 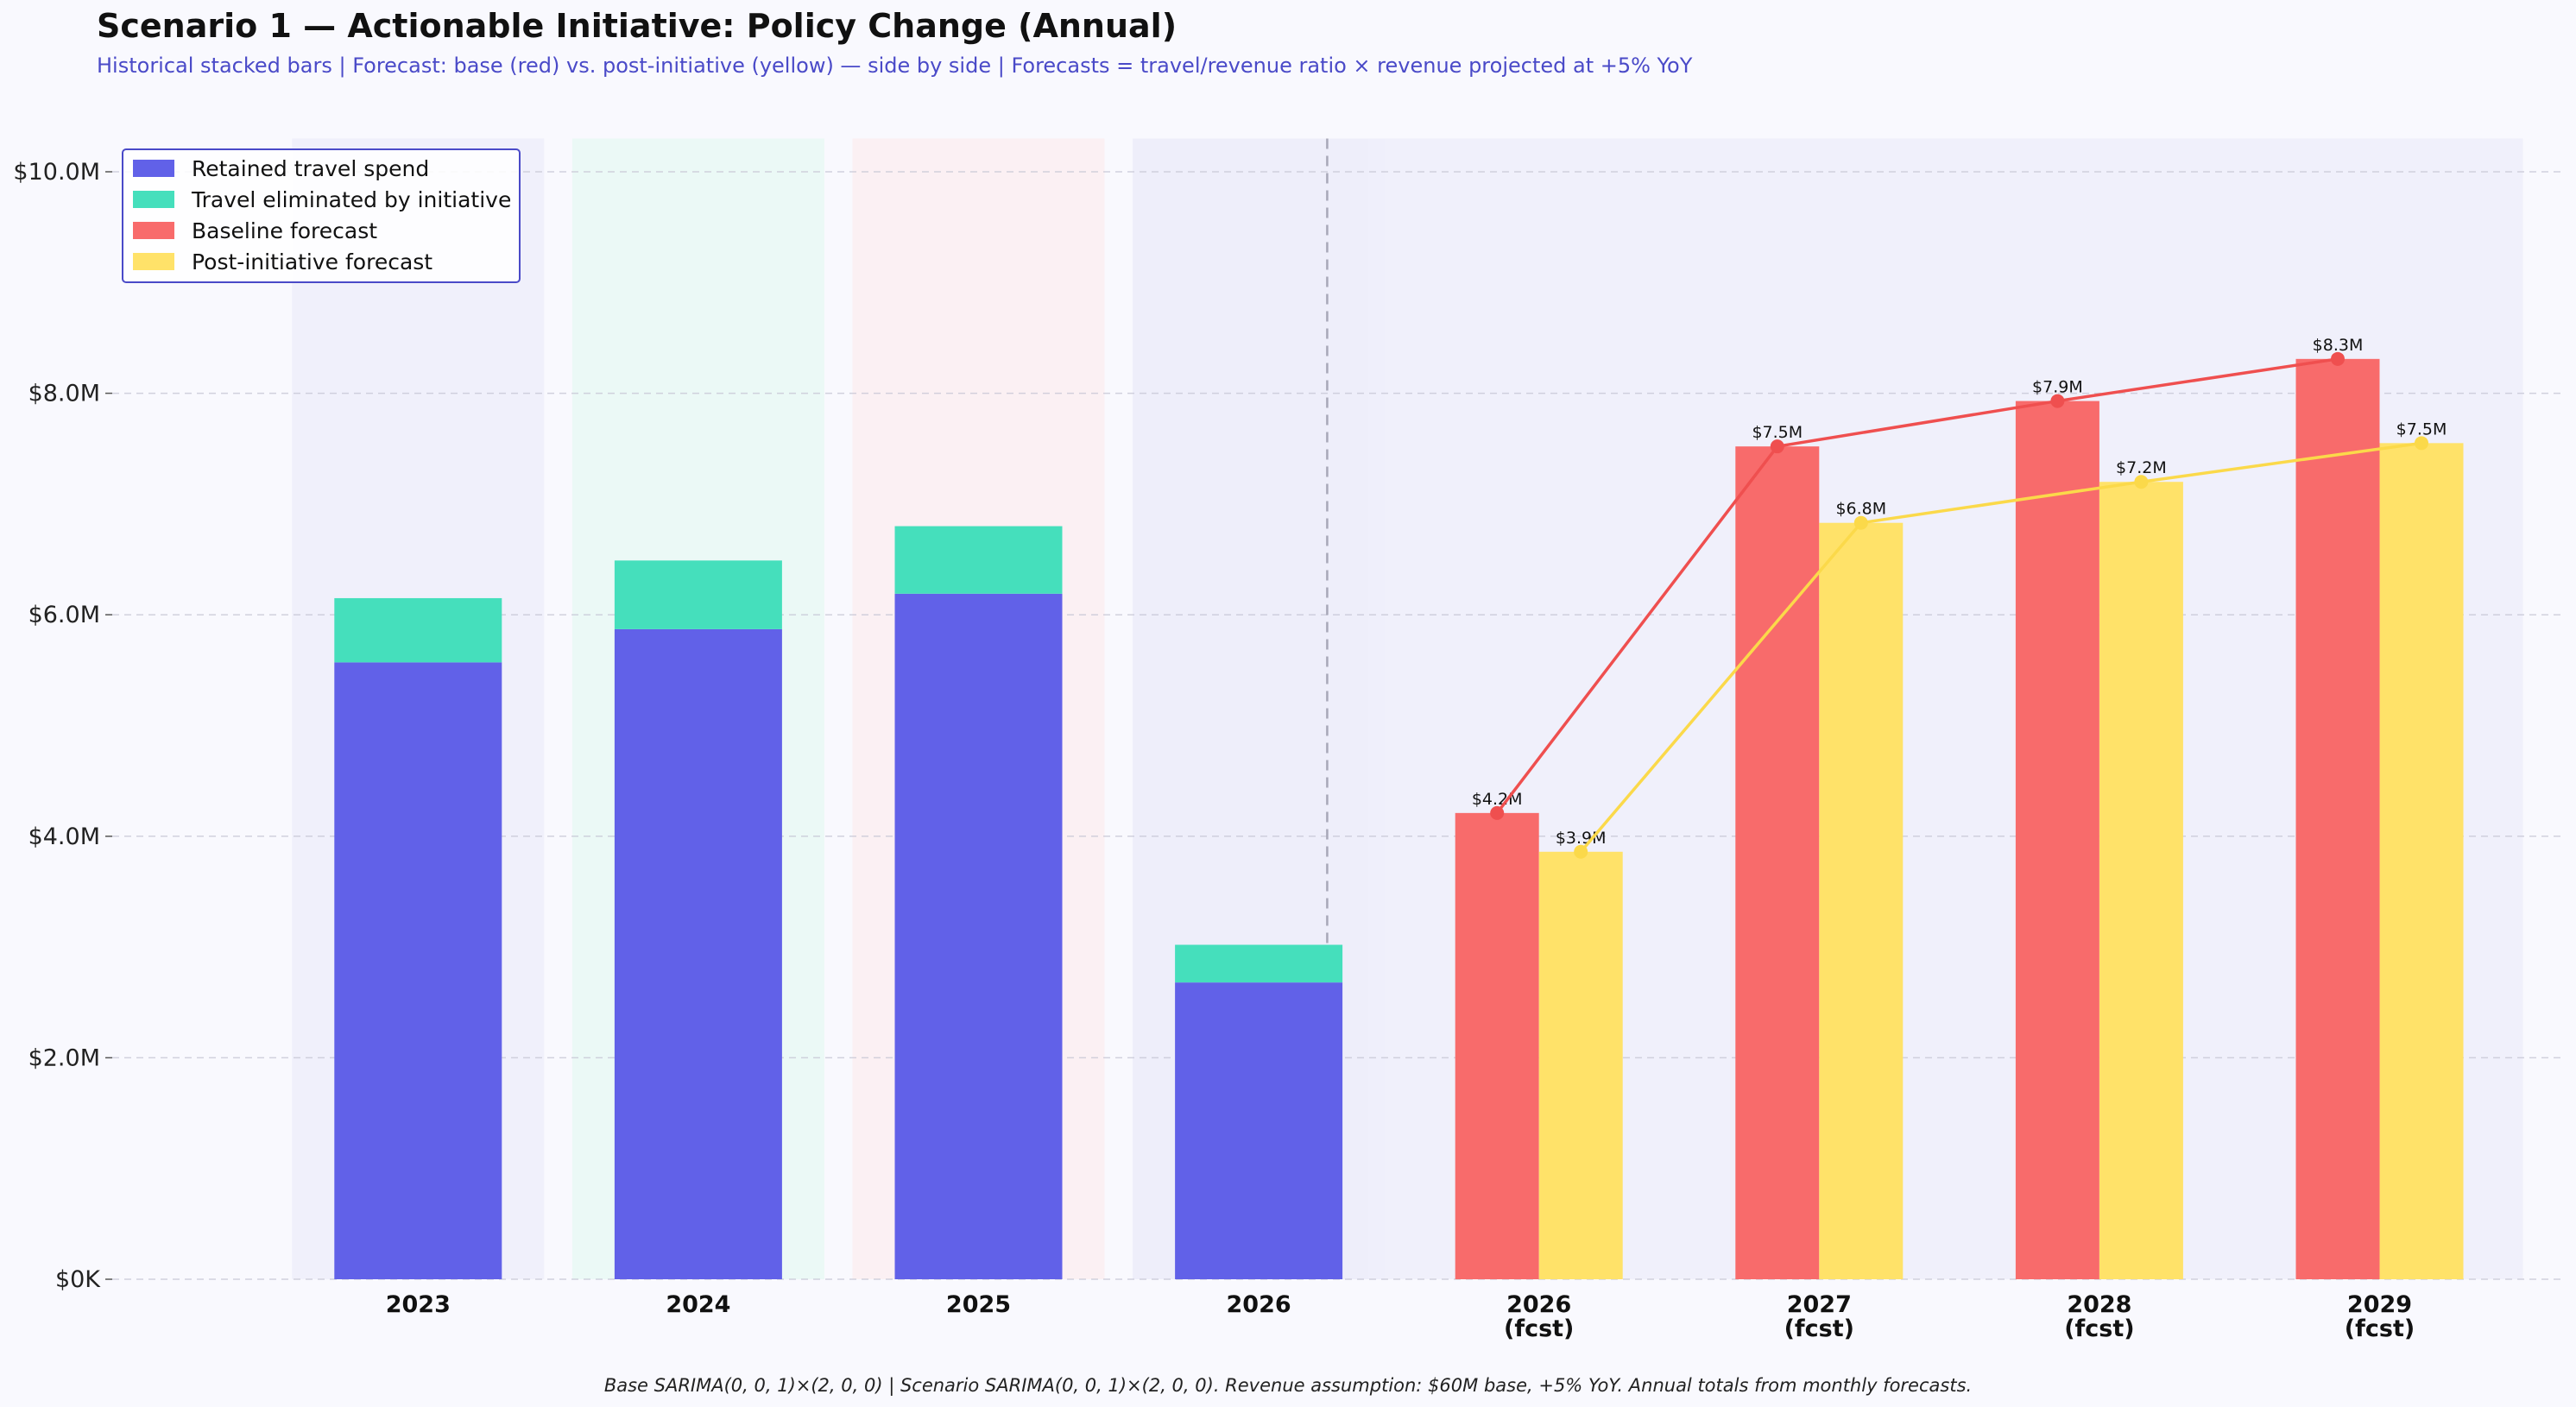 I want to click on x-tick-label: 2023, so click(x=418, y=1304).